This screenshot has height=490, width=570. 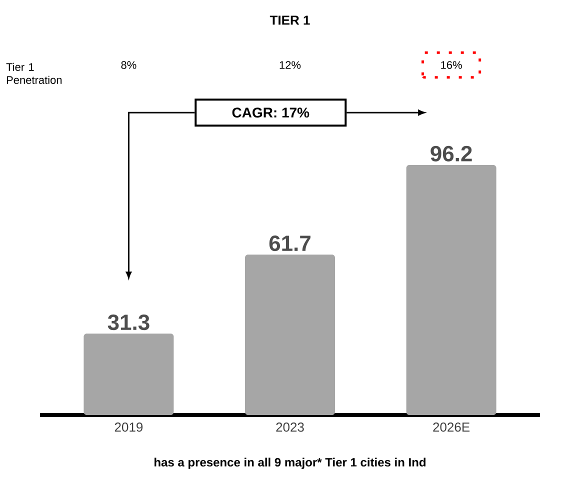 I want to click on chart-title: TIER 1, so click(x=290, y=20).